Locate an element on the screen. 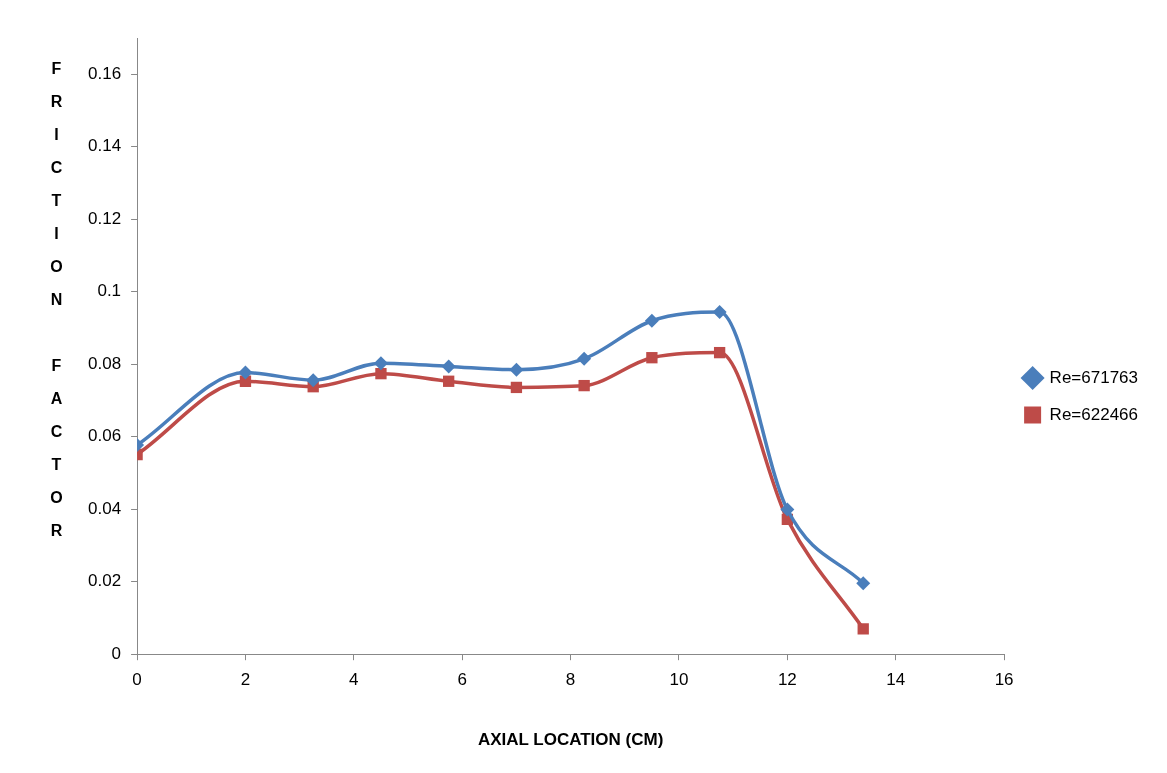 This screenshot has width=1167, height=773. y-axis-title: FRICTION FACTOR is located at coordinates (56, 307).